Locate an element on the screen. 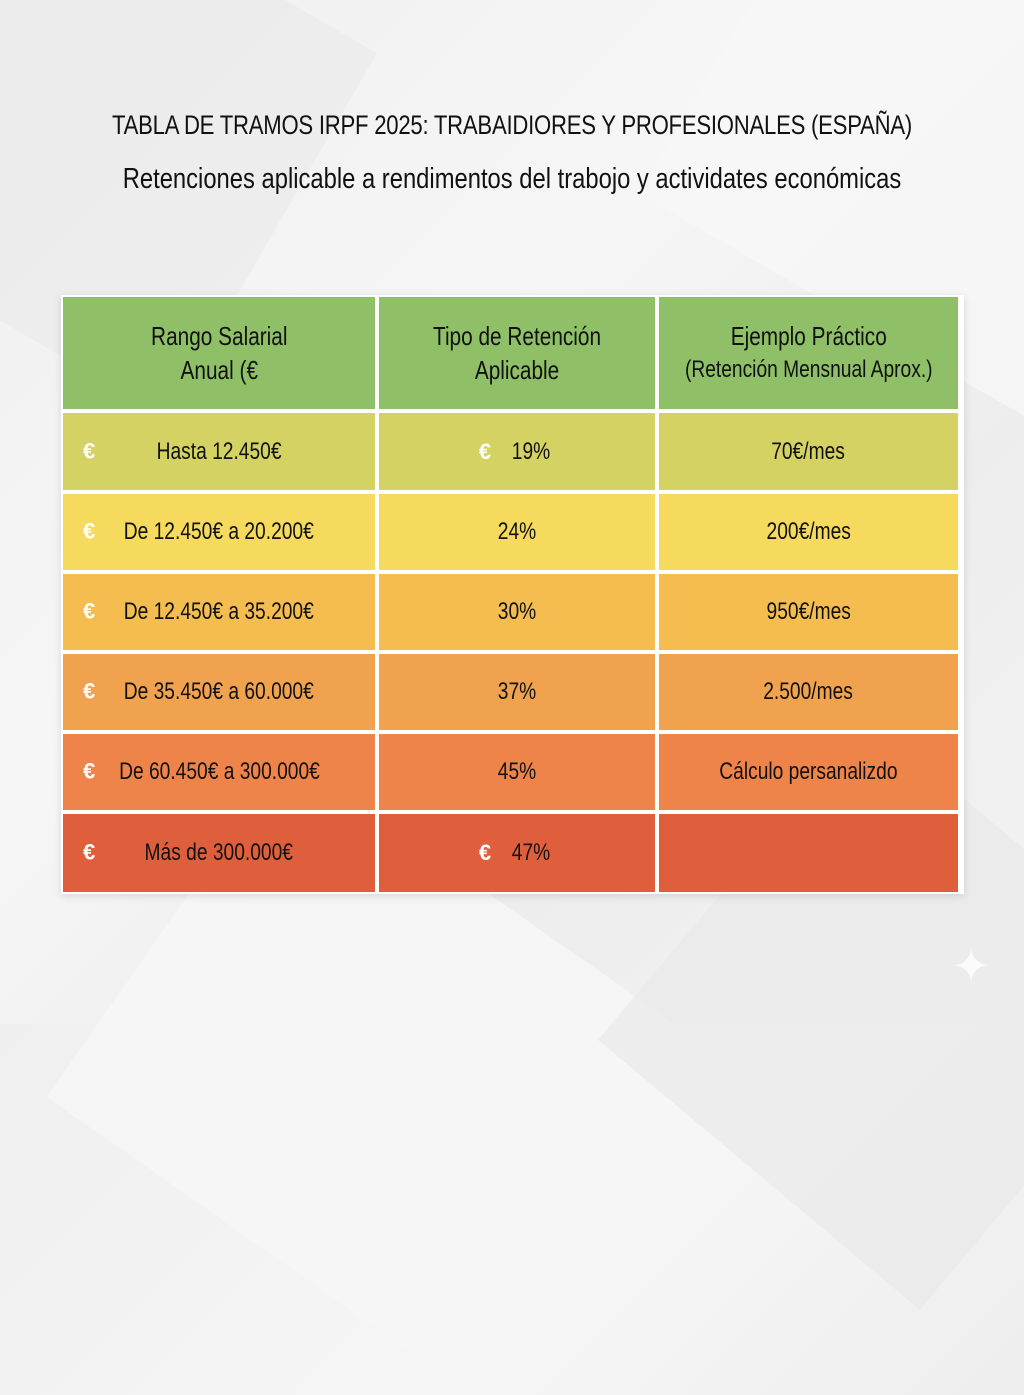 The image size is (1024, 1395). cell-text: 37% is located at coordinates (517, 691).